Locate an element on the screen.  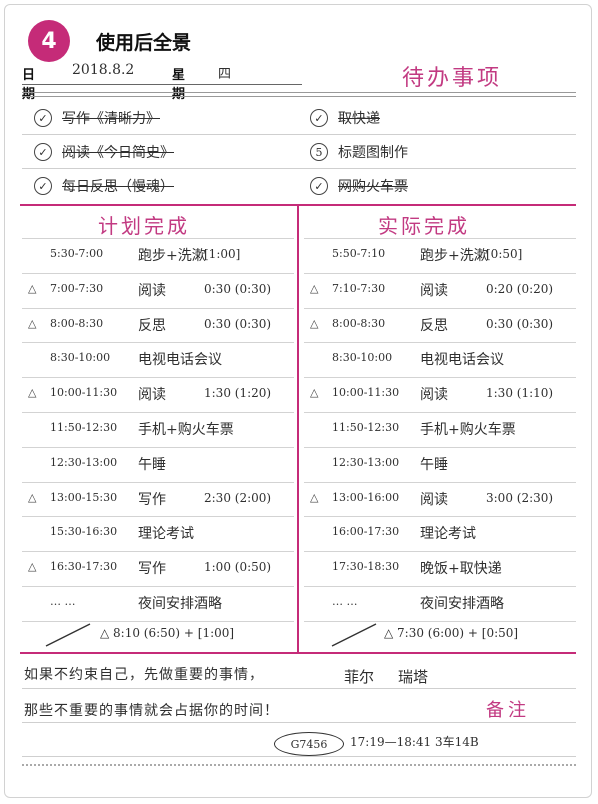
duration: 2:30 (2:00) is located at coordinates (238, 497).